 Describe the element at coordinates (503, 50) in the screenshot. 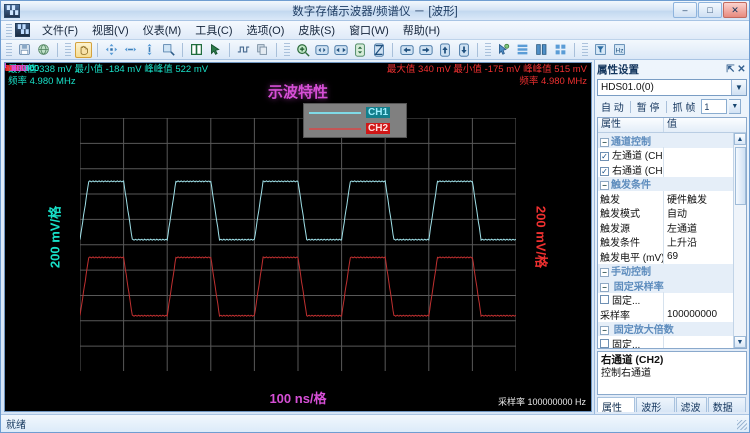

I see `pointer-select-icon` at that location.